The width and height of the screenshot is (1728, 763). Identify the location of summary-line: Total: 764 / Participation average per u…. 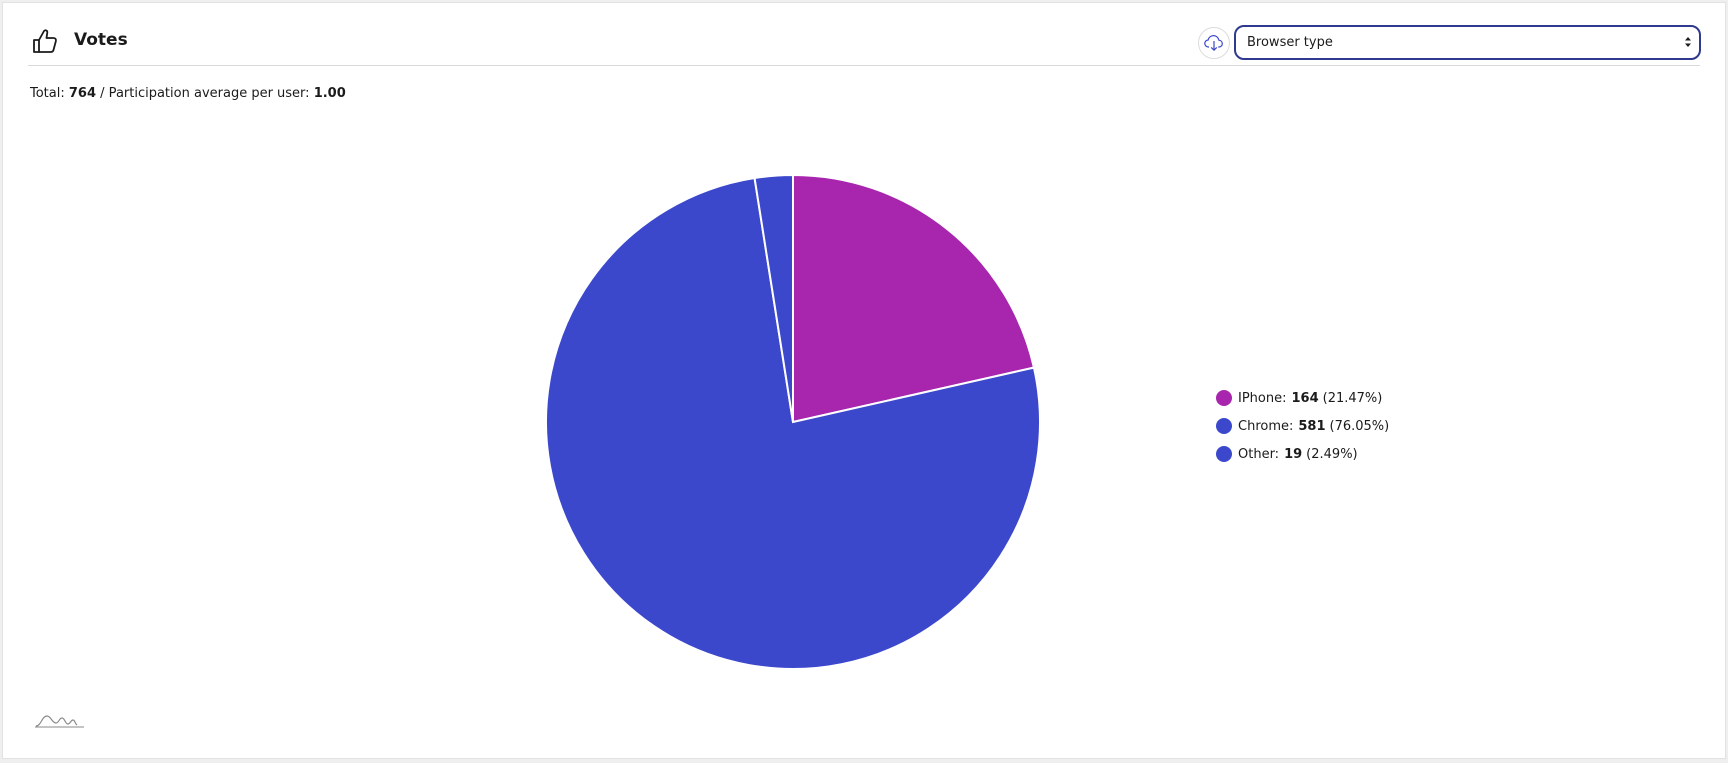
(188, 93).